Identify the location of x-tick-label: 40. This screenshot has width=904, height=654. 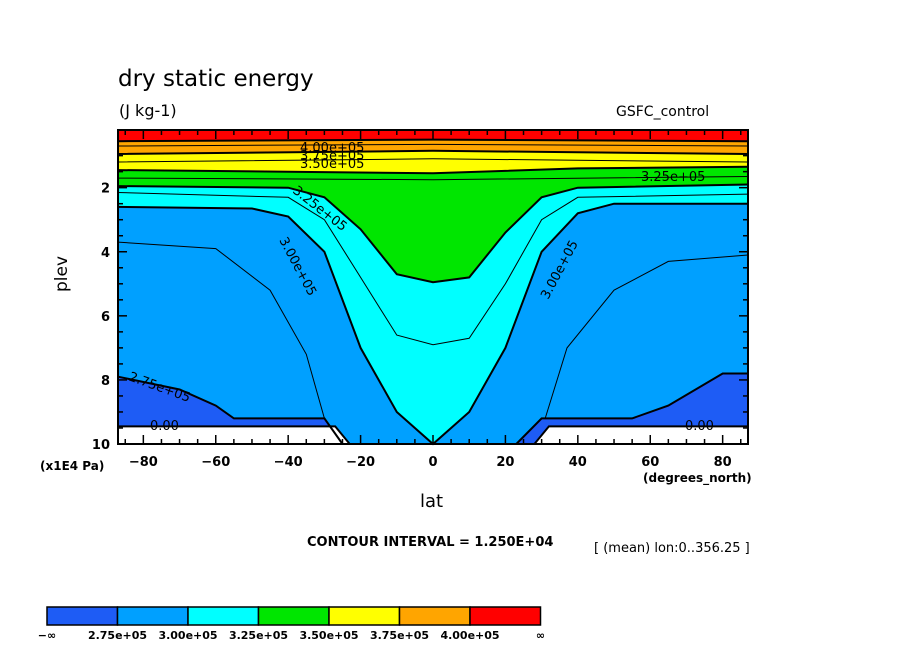
(578, 462).